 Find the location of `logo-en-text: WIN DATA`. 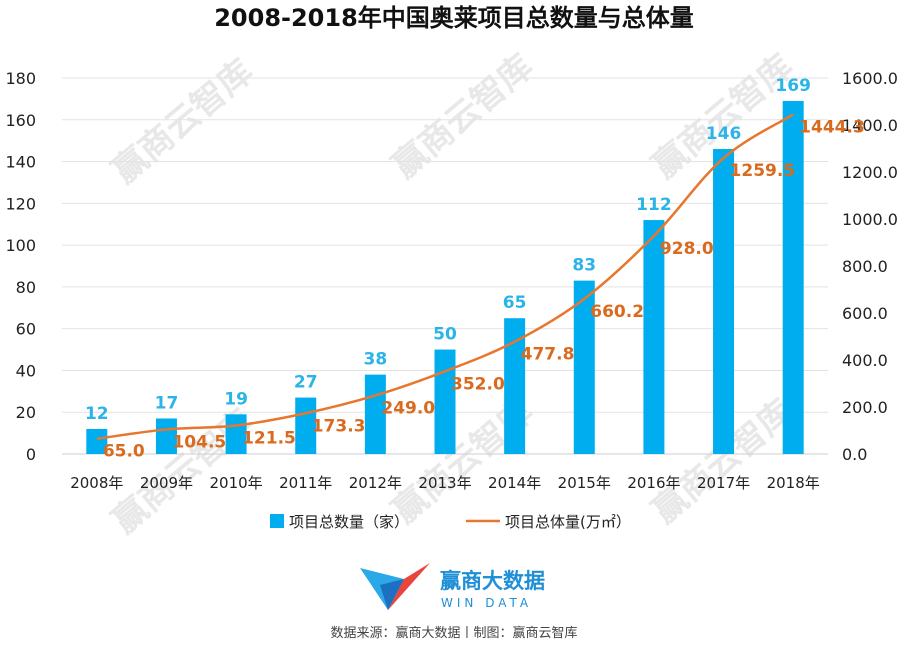

logo-en-text: WIN DATA is located at coordinates (486, 603).